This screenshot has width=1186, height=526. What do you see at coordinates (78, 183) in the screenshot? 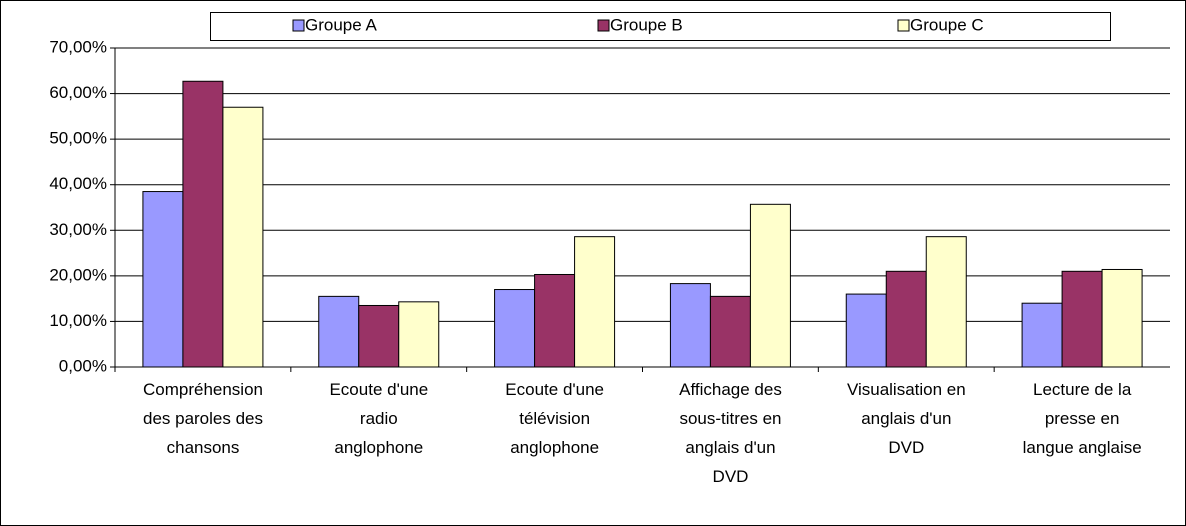
I see `y-tick-label: 40,00%` at bounding box center [78, 183].